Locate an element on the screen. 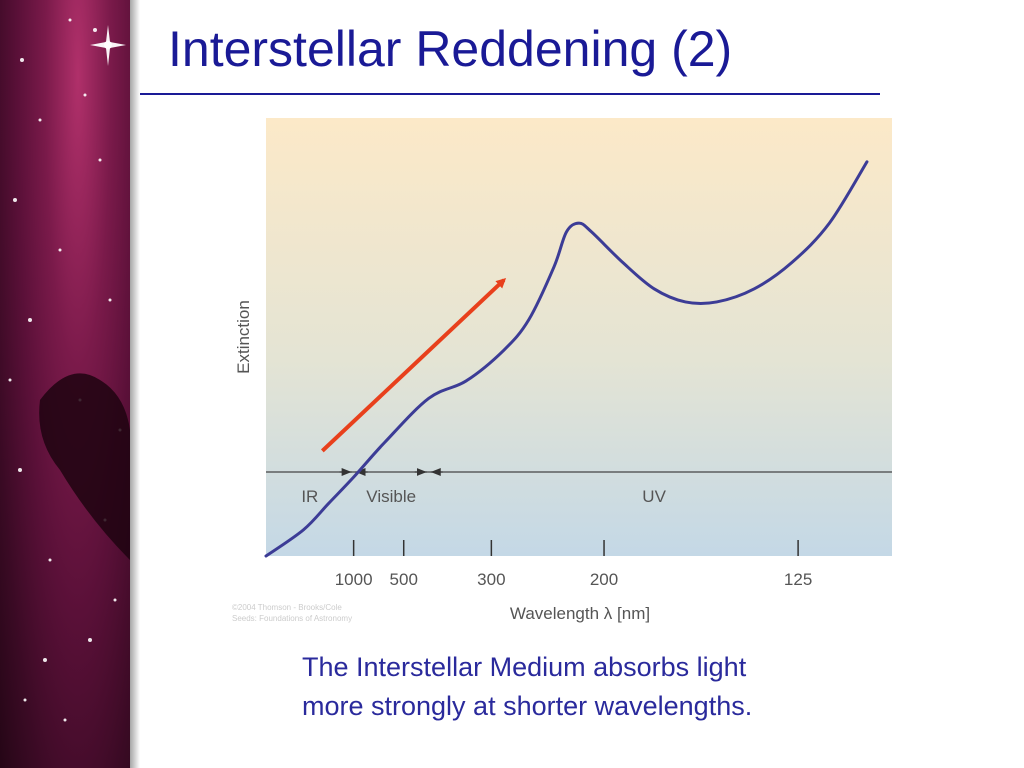 The height and width of the screenshot is (768, 1024). x-axis-ticks is located at coordinates (575, 548).